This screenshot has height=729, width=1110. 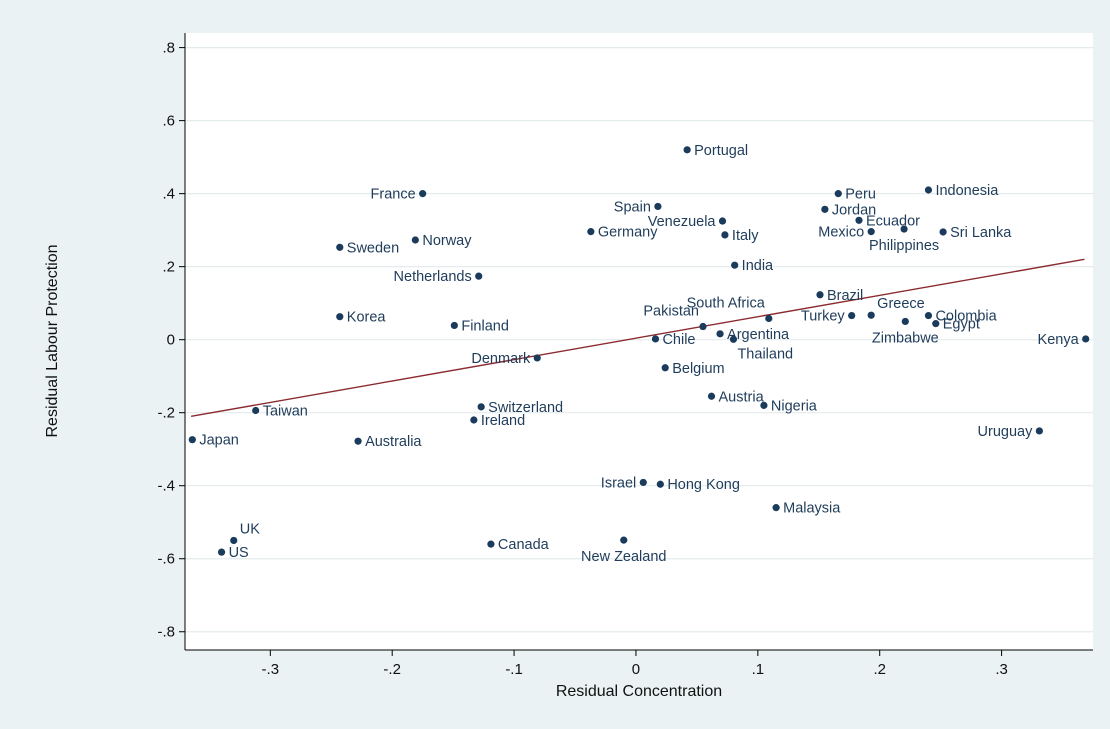 I want to click on y-tick-label: .6, so click(x=168, y=121).